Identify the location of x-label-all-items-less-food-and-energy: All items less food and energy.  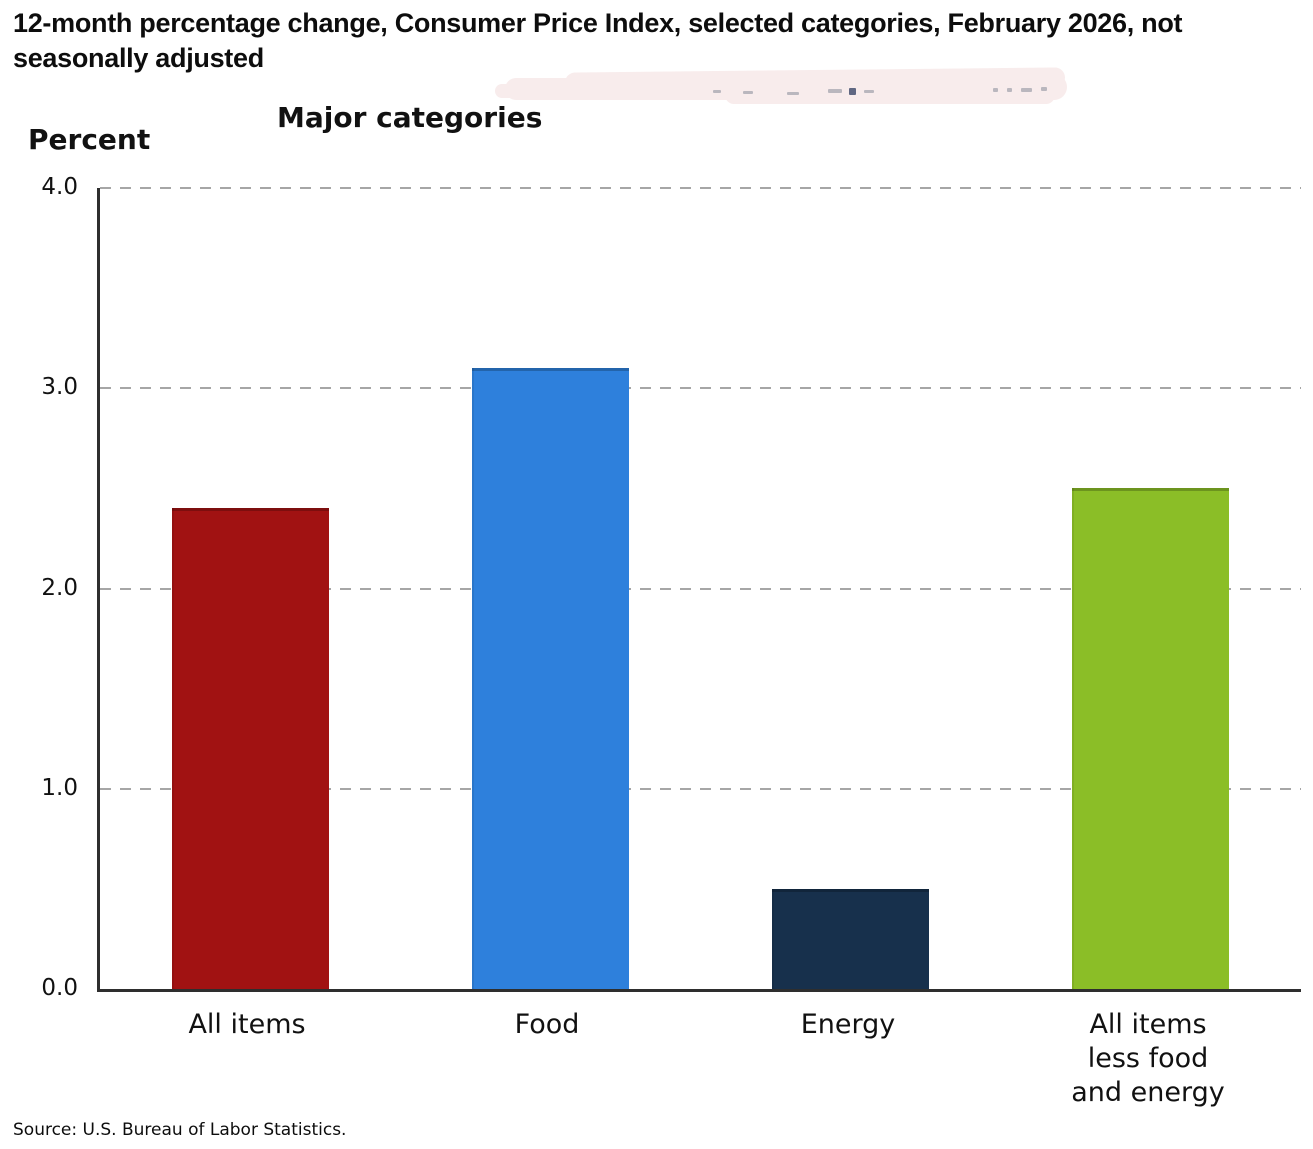
(1148, 1058).